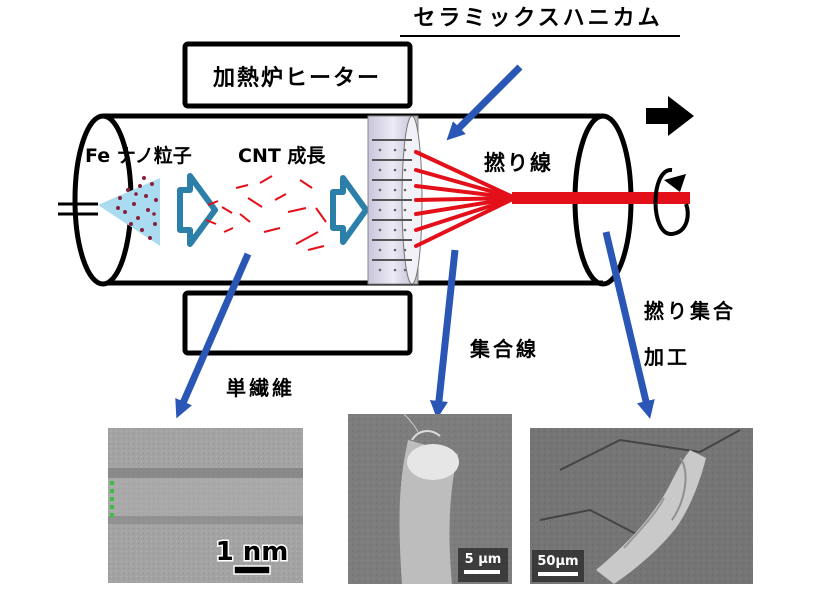 This screenshot has width=813, height=596. I want to click on single-fiber-label: 単繊維, so click(260, 388).